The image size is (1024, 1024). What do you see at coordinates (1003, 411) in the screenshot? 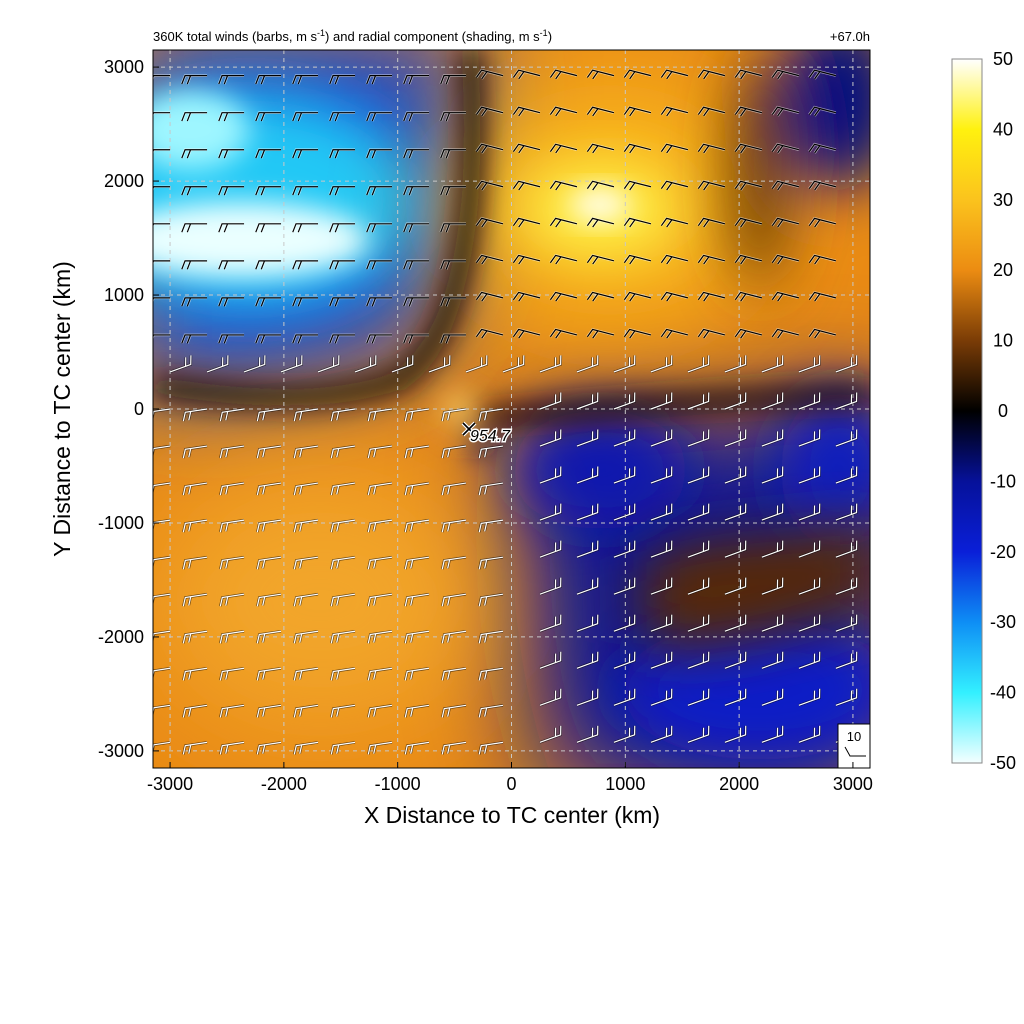
I see `colorbar-ticks: 50 40 30 20 10 0 -10 -20 -30 -40 -50` at bounding box center [1003, 411].